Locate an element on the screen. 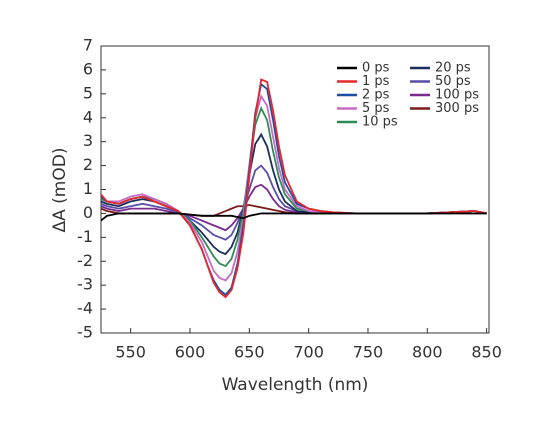 This screenshot has height=421, width=551. y-tick-label: -4 is located at coordinates (85, 308).